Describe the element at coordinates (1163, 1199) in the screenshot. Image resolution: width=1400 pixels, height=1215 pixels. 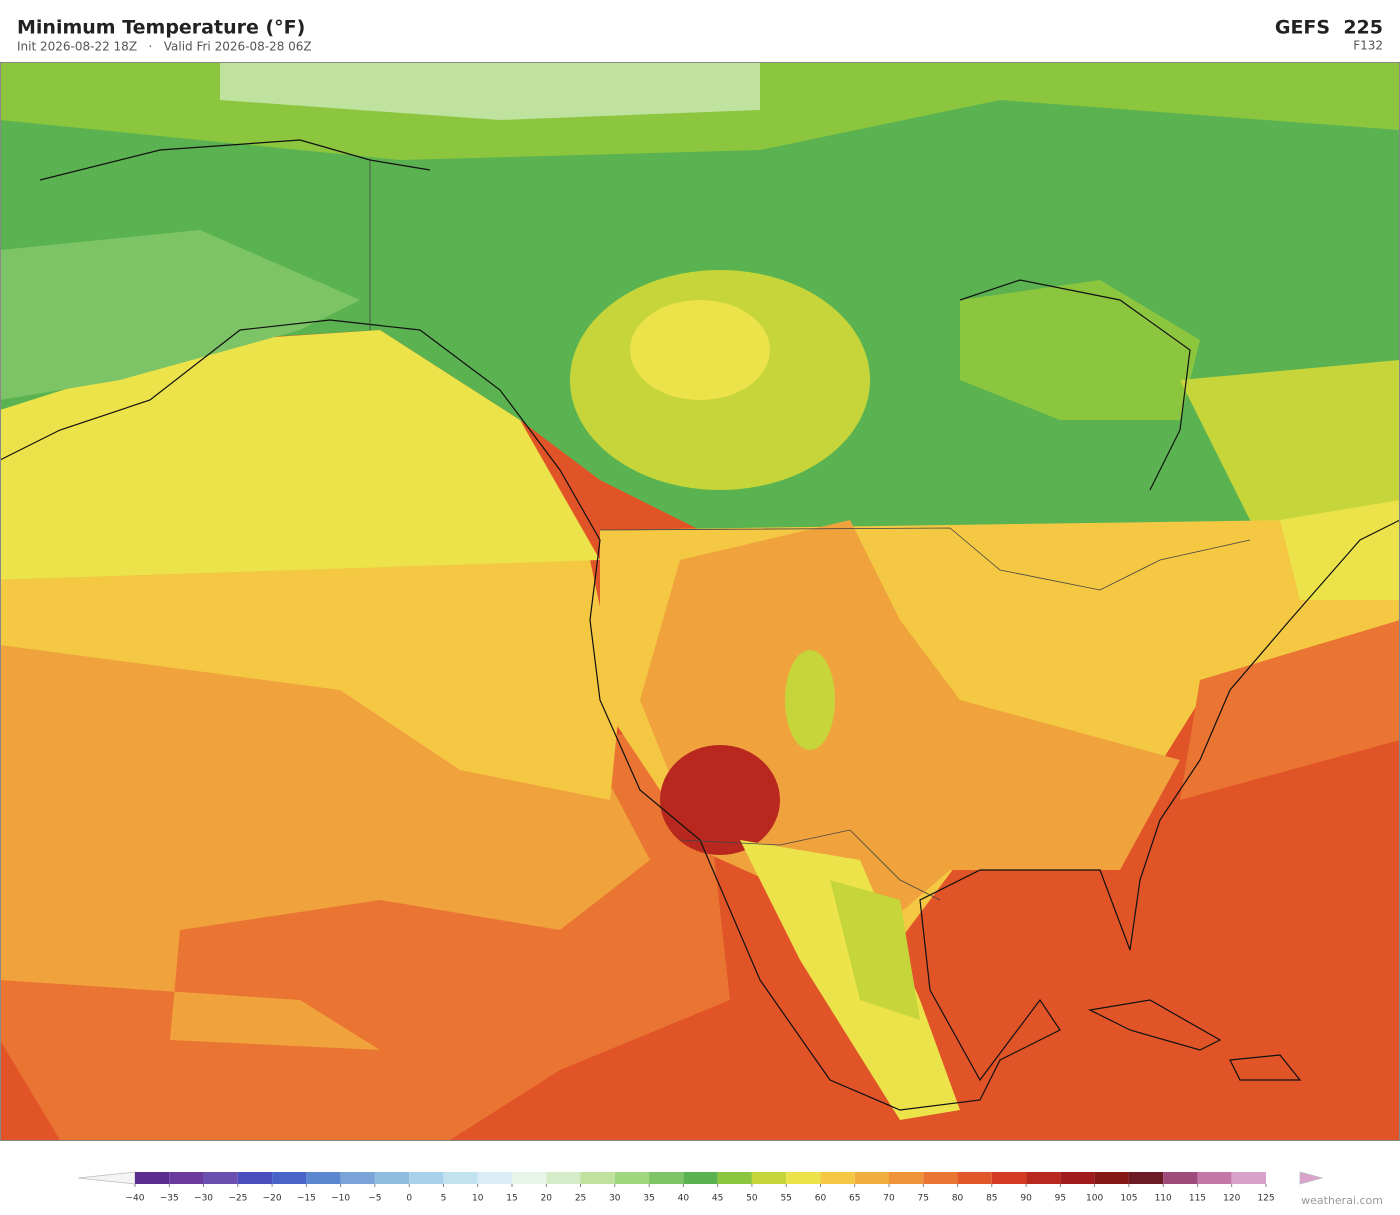
I see `colorbar-tick-label: 110` at that location.